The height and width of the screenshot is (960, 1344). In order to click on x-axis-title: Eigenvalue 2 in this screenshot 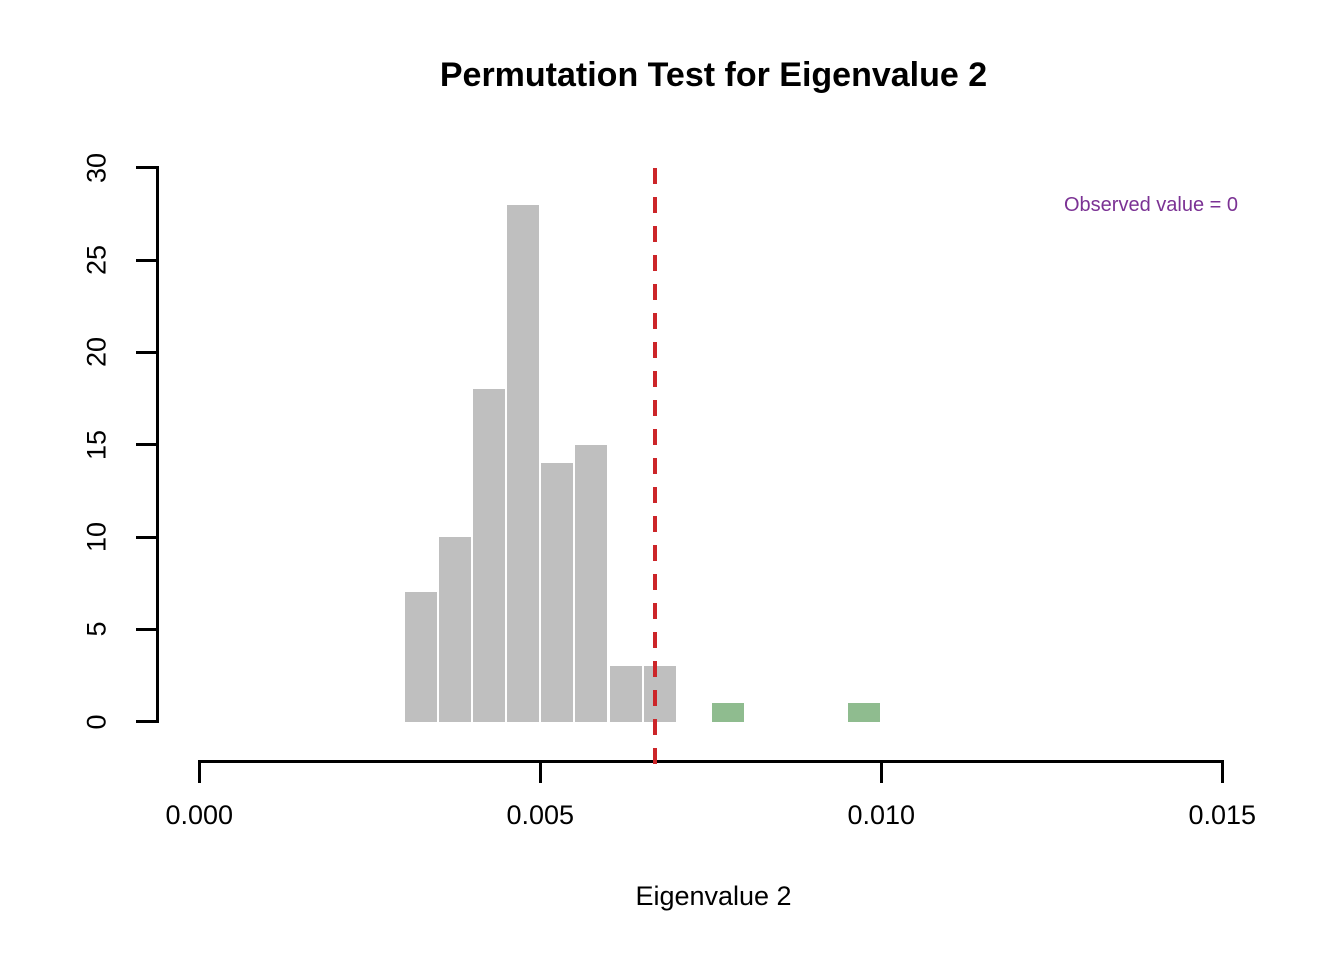, I will do `click(713, 896)`.